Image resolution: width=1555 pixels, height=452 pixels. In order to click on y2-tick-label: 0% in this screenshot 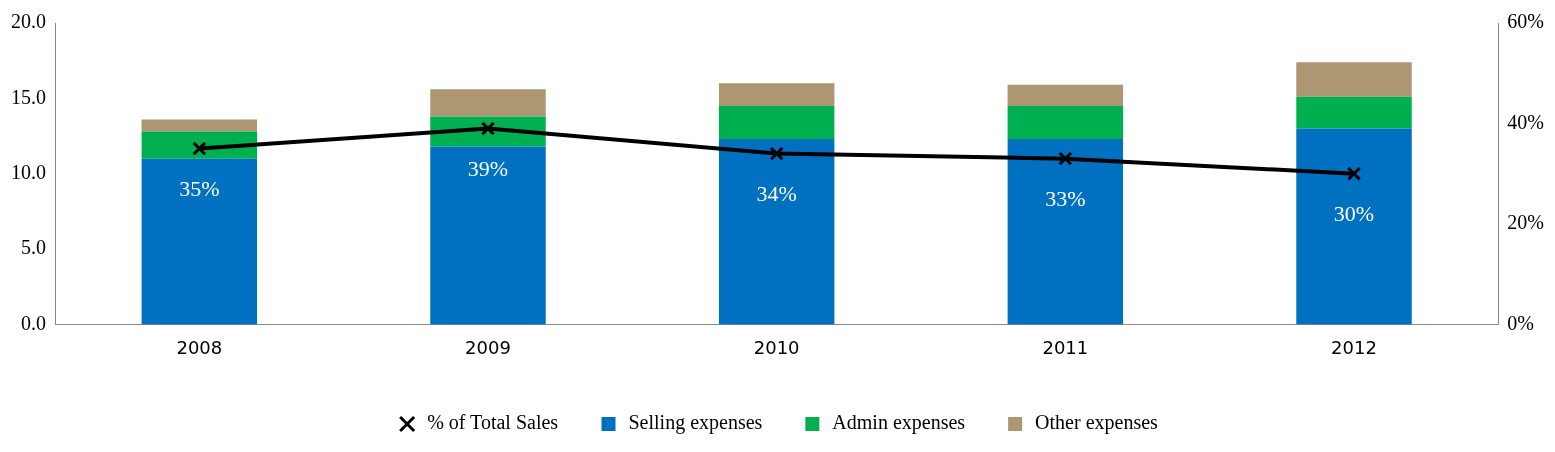, I will do `click(1521, 322)`.